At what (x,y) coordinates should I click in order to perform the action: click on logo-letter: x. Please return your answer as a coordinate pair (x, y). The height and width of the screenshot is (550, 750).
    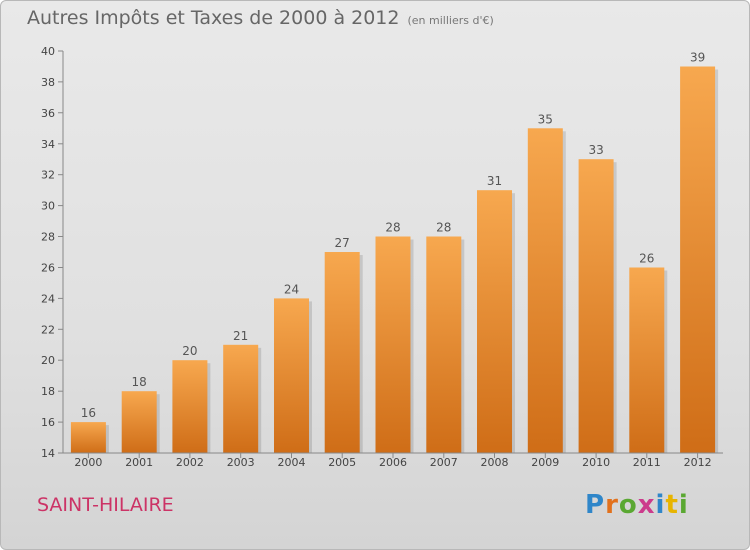
    Looking at the image, I should click on (646, 505).